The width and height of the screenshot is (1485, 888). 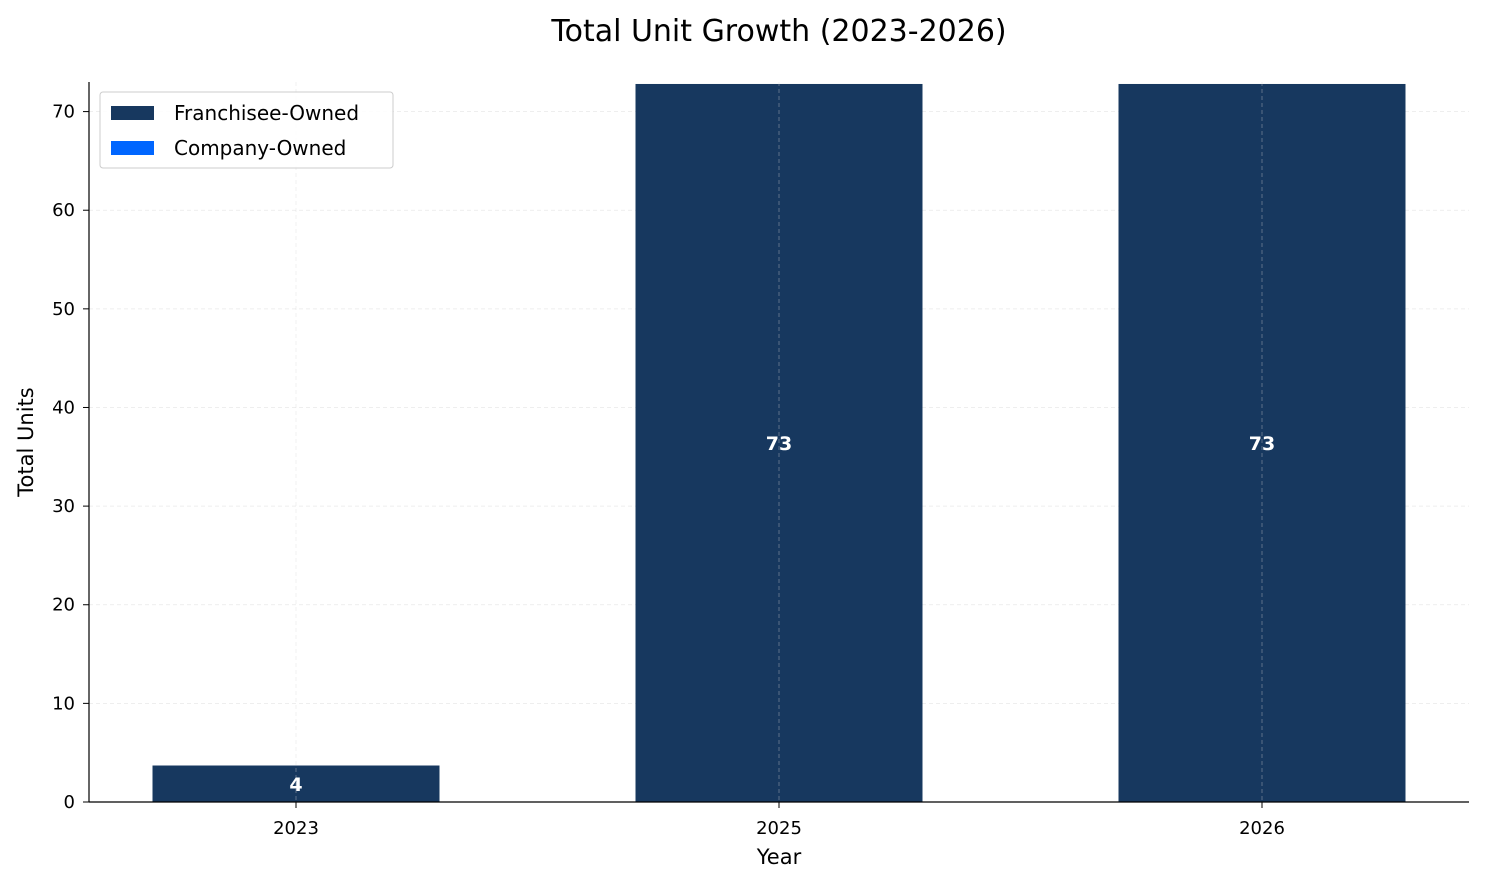 I want to click on x-tick-label: 2026, so click(x=1262, y=828).